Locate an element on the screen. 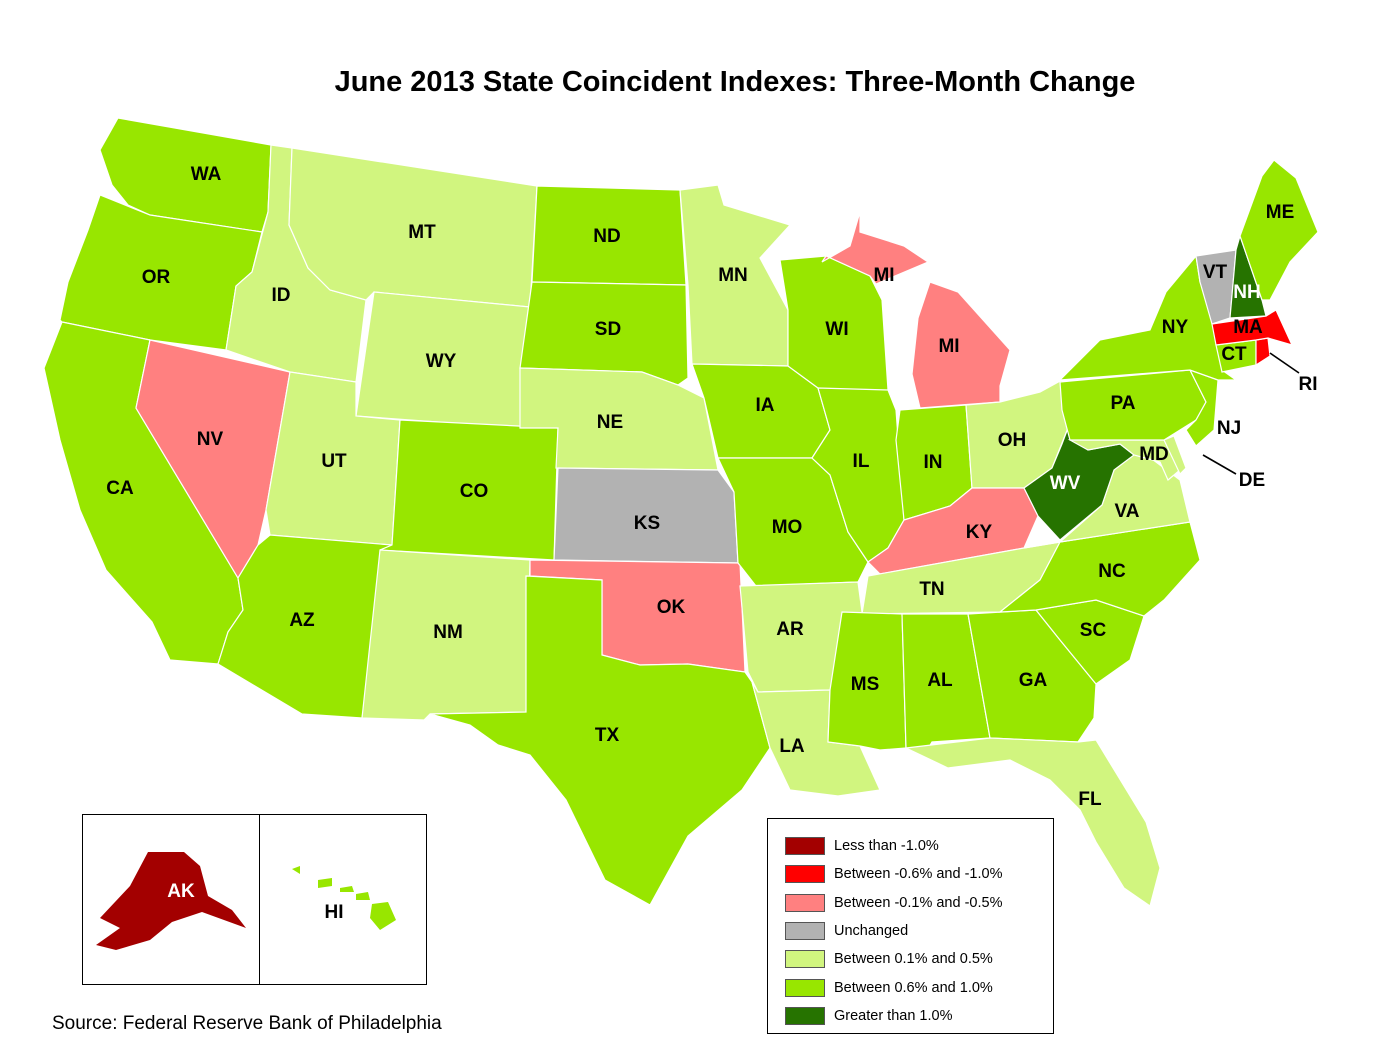 The height and width of the screenshot is (1062, 1375). state-label-ne: NE is located at coordinates (610, 422).